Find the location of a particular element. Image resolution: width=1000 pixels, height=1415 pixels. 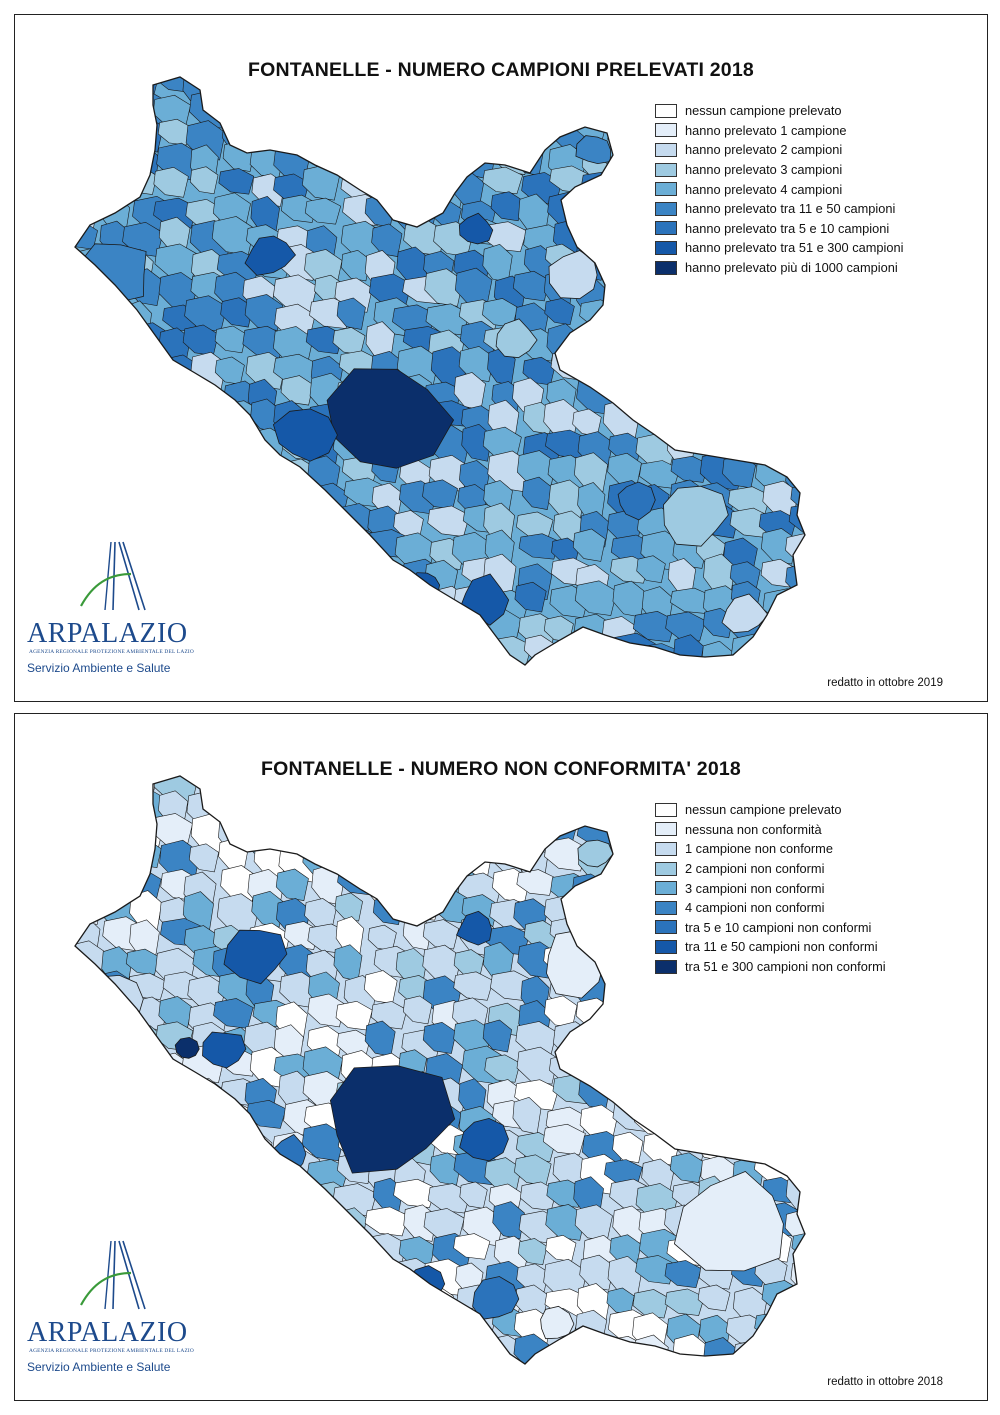

legend-label: hanno prelevato 4 campioni is located at coordinates (764, 189).